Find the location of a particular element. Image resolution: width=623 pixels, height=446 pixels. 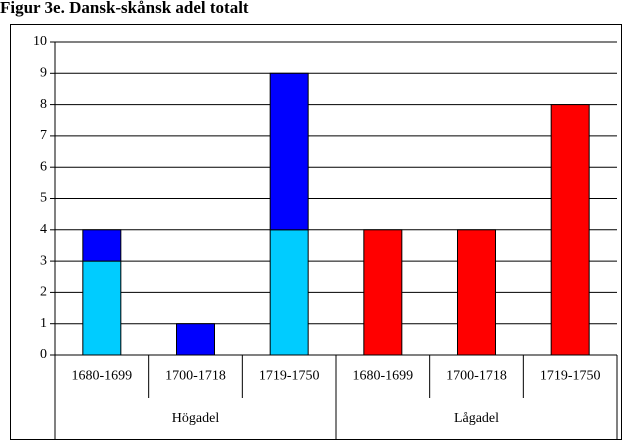

y-tick-label: 2 is located at coordinates (43, 292).